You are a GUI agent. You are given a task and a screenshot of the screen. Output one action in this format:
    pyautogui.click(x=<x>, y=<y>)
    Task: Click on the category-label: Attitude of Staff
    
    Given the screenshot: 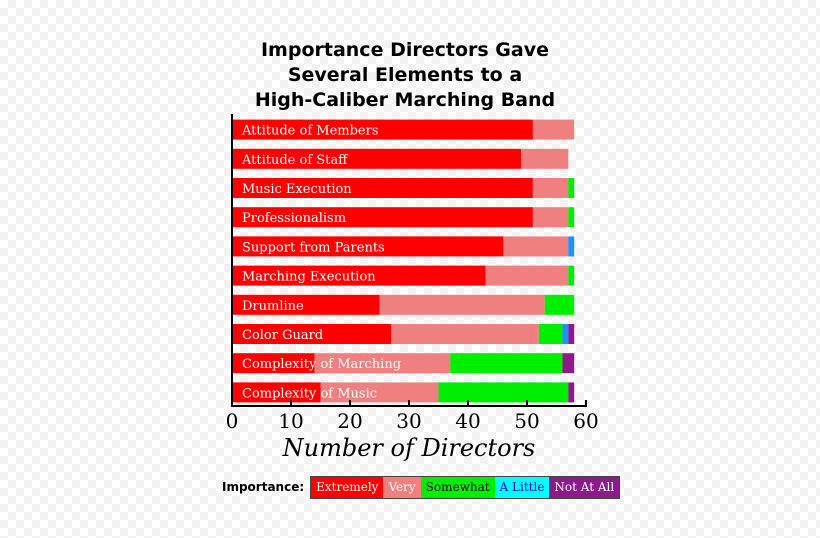 What is the action you would take?
    pyautogui.click(x=295, y=160)
    